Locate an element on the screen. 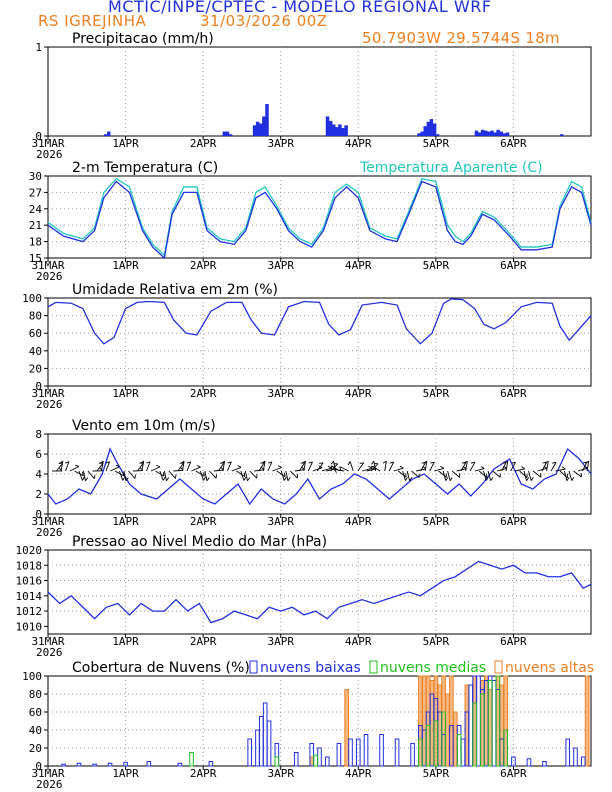 The image size is (612, 792). wind-speed-line is located at coordinates (319, 476).